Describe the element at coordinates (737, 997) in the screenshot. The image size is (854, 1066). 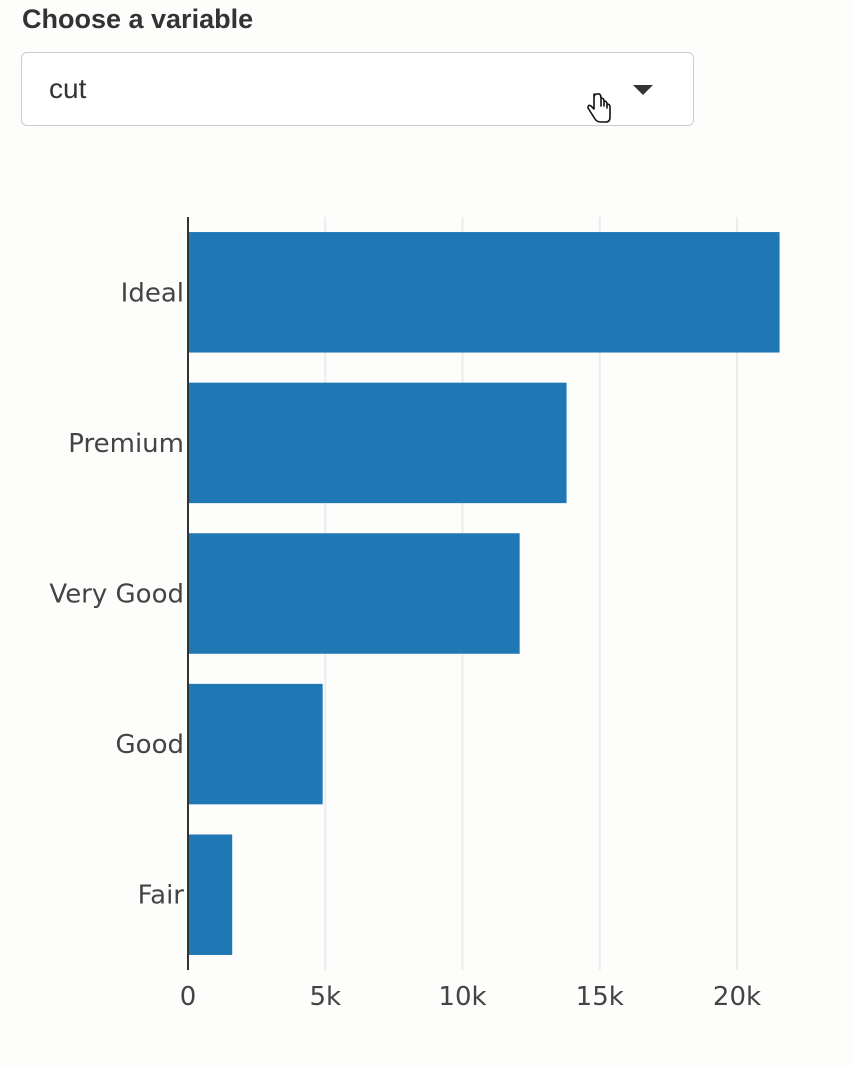
I see `x-tick-label: 20k` at that location.